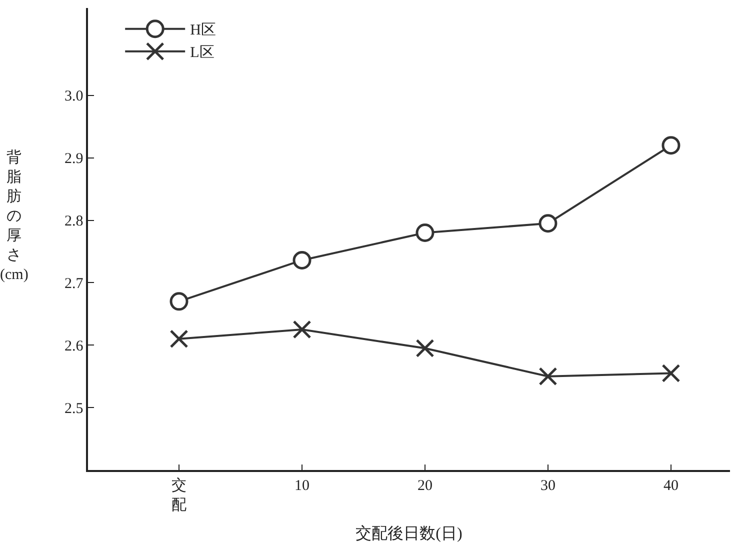 This screenshot has width=734, height=543. What do you see at coordinates (74, 346) in the screenshot?
I see `y-tick-label: 2.6` at bounding box center [74, 346].